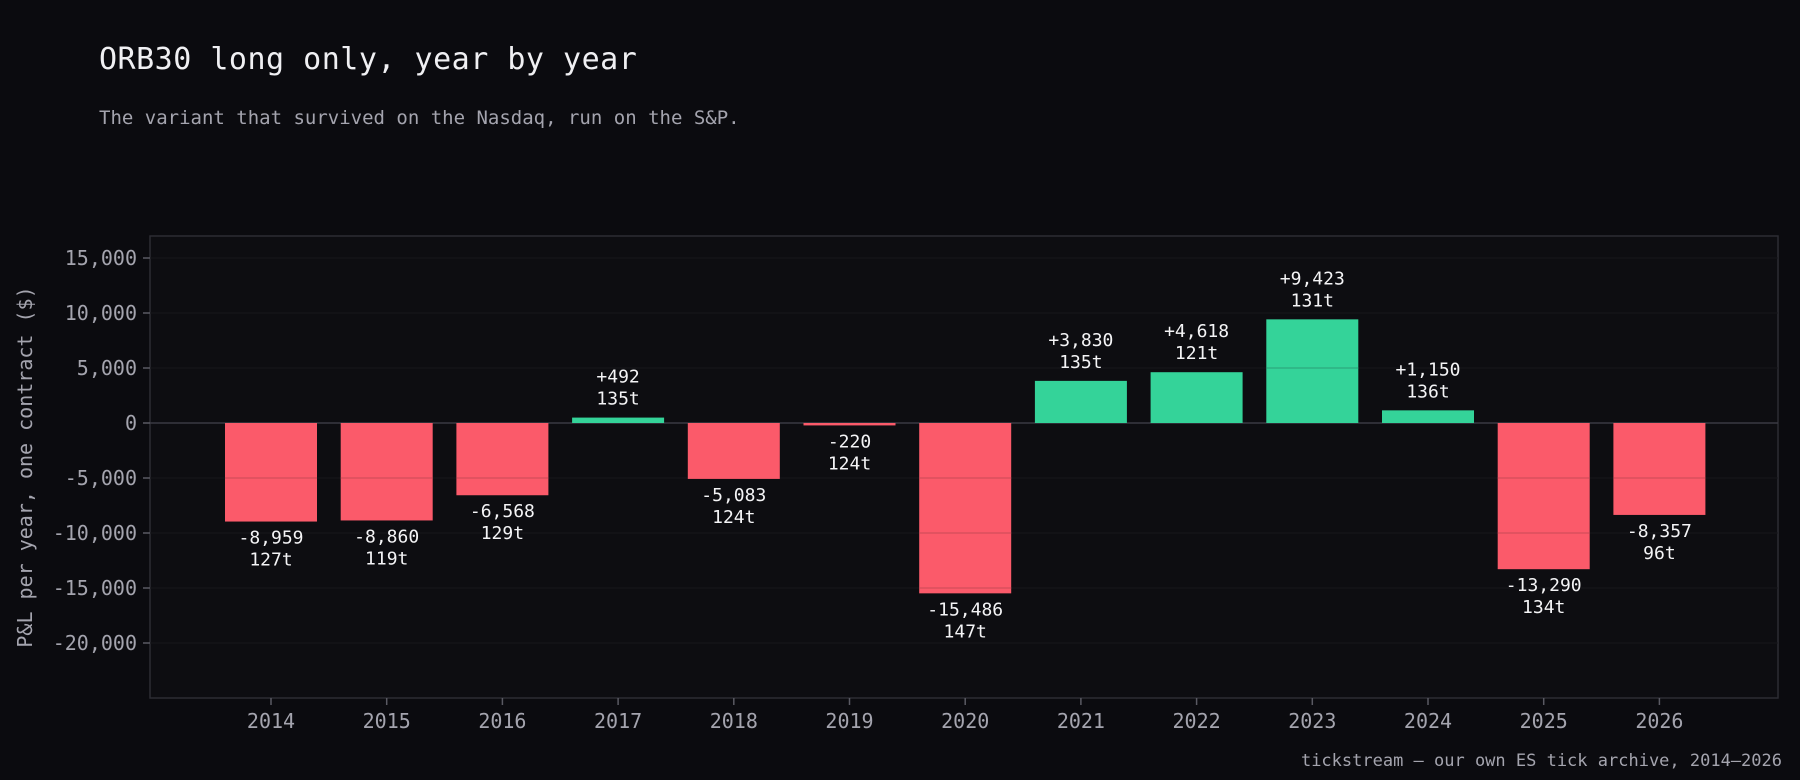  Describe the element at coordinates (1659, 553) in the screenshot. I see `bar-trade-count-label: 96t` at that location.